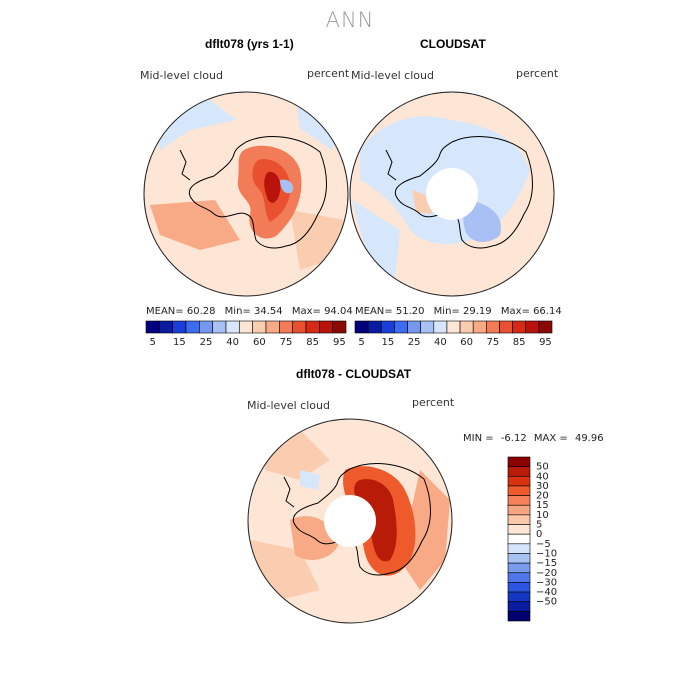  I want to click on panel1-antarctica-coastline, so click(257, 192).